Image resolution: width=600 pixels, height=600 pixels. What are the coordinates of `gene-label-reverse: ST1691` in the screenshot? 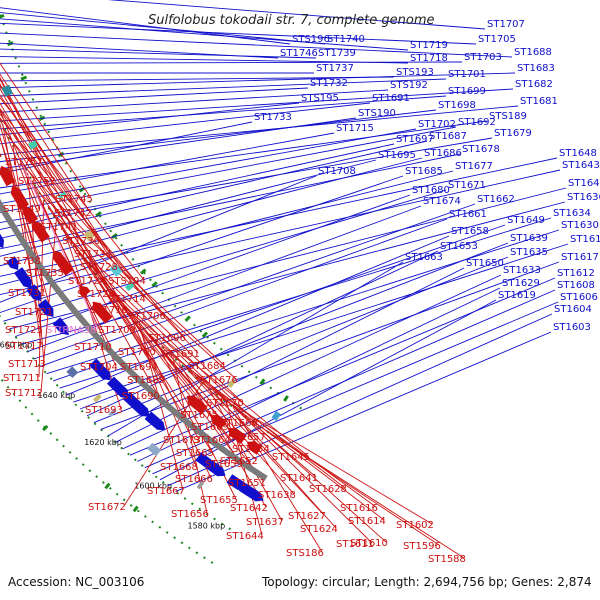 It's located at (181, 354).